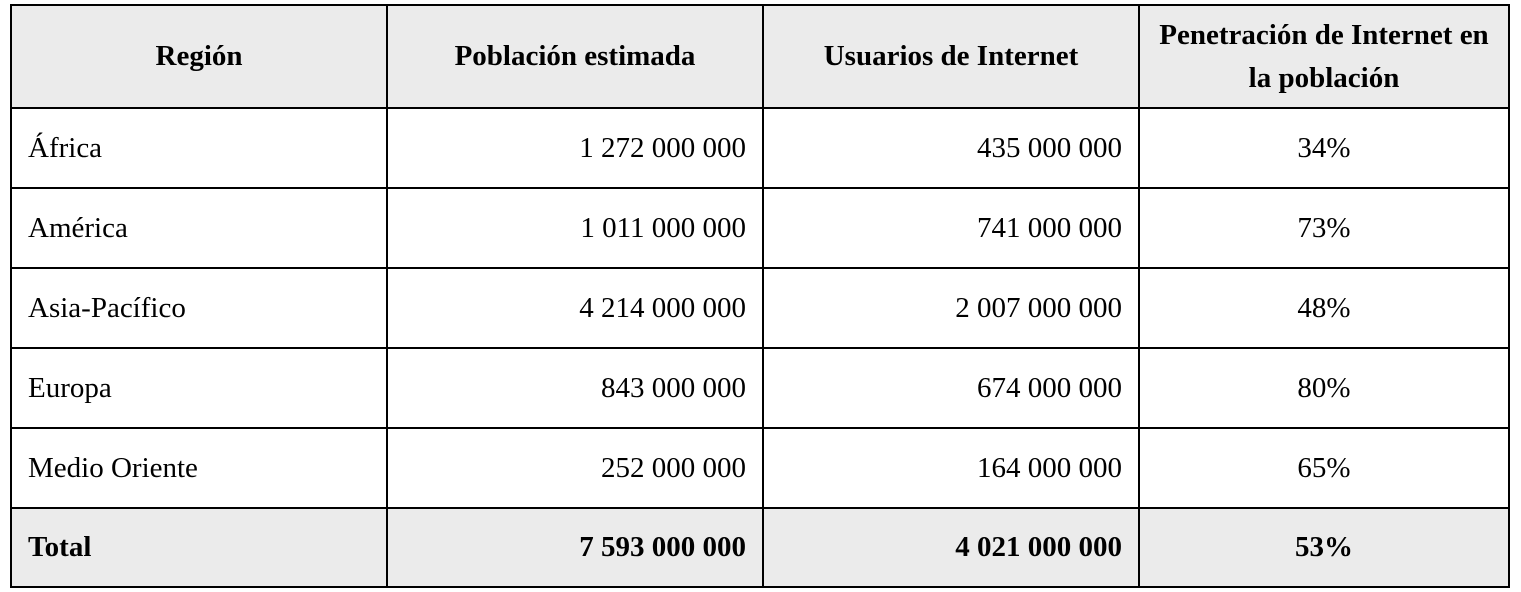  I want to click on header-poblacion: Población estimada, so click(575, 56).